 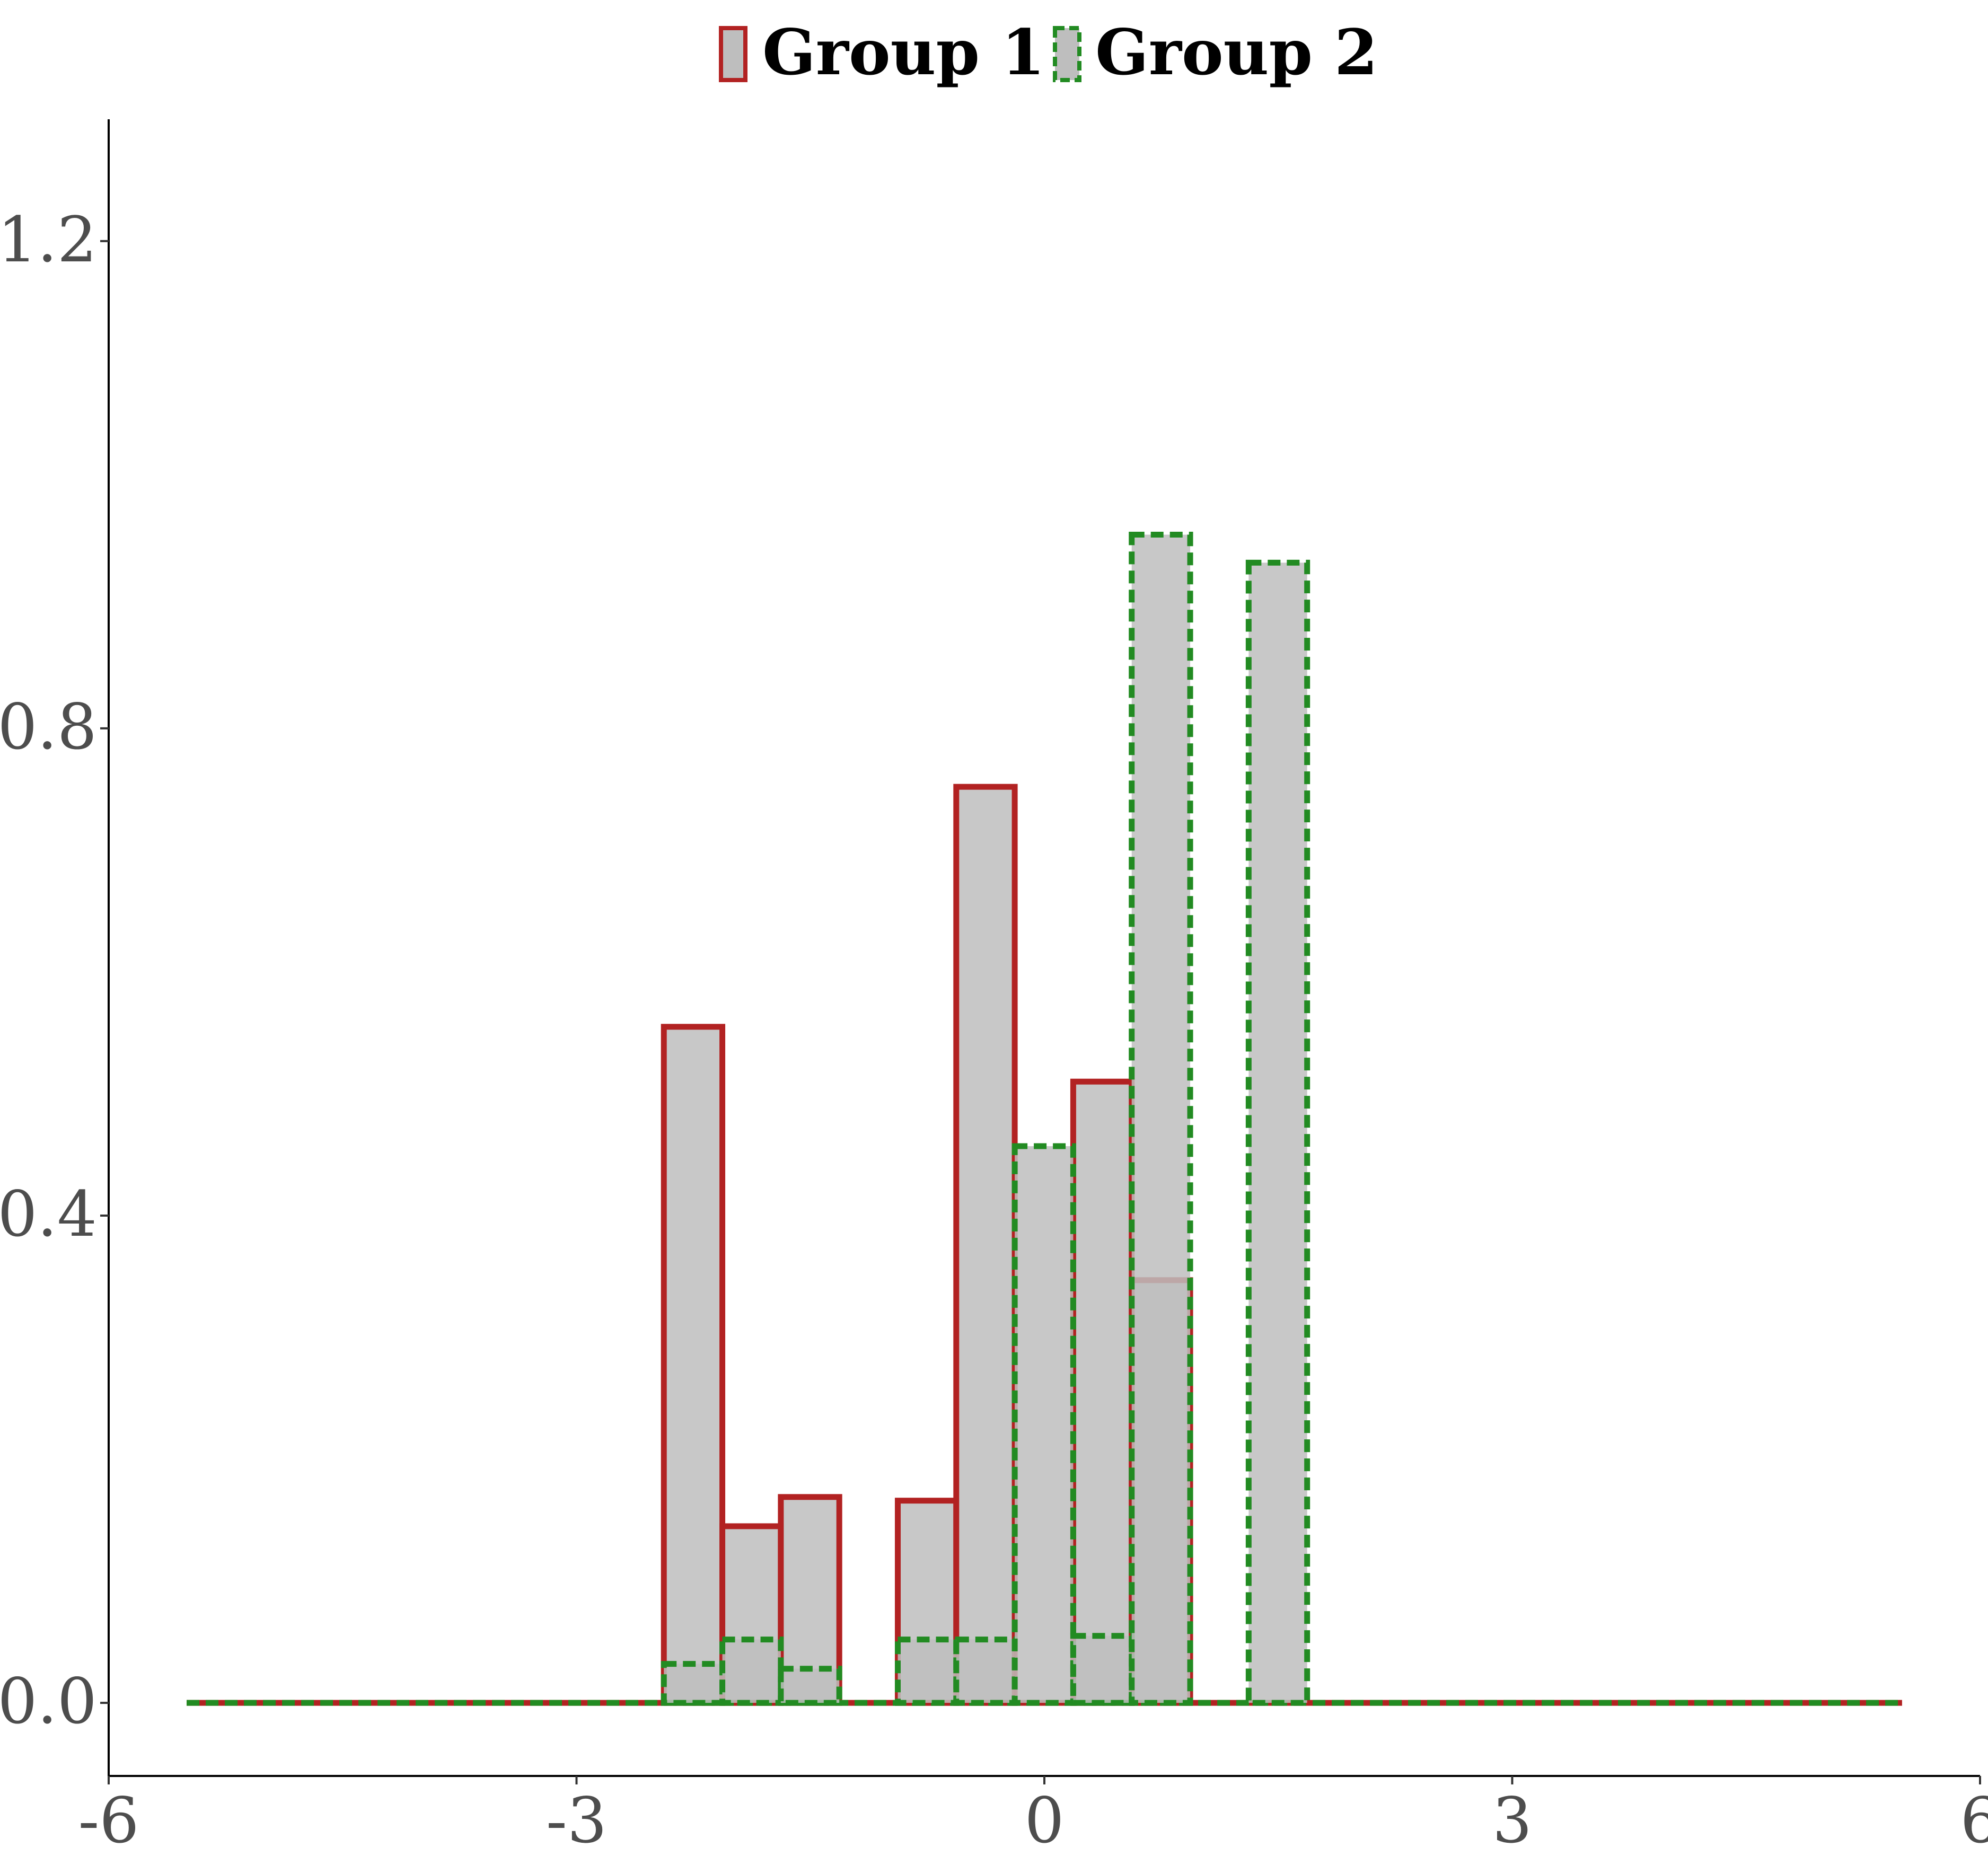 I want to click on y-tick-label: 0.0, so click(x=49, y=1701).